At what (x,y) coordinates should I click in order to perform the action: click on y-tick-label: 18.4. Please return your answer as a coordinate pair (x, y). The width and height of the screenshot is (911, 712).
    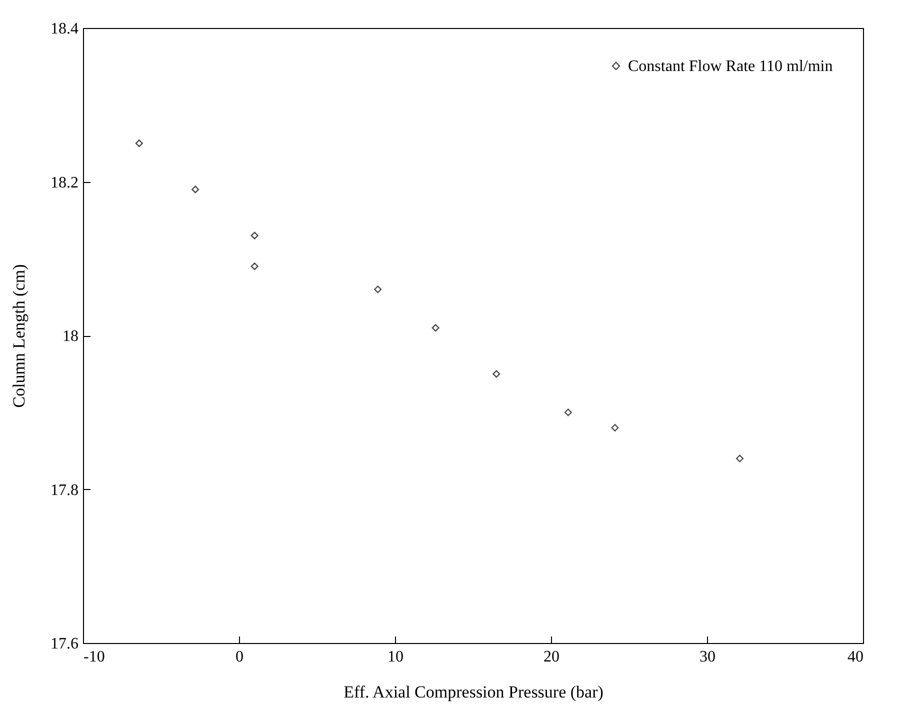
    Looking at the image, I should click on (64, 29).